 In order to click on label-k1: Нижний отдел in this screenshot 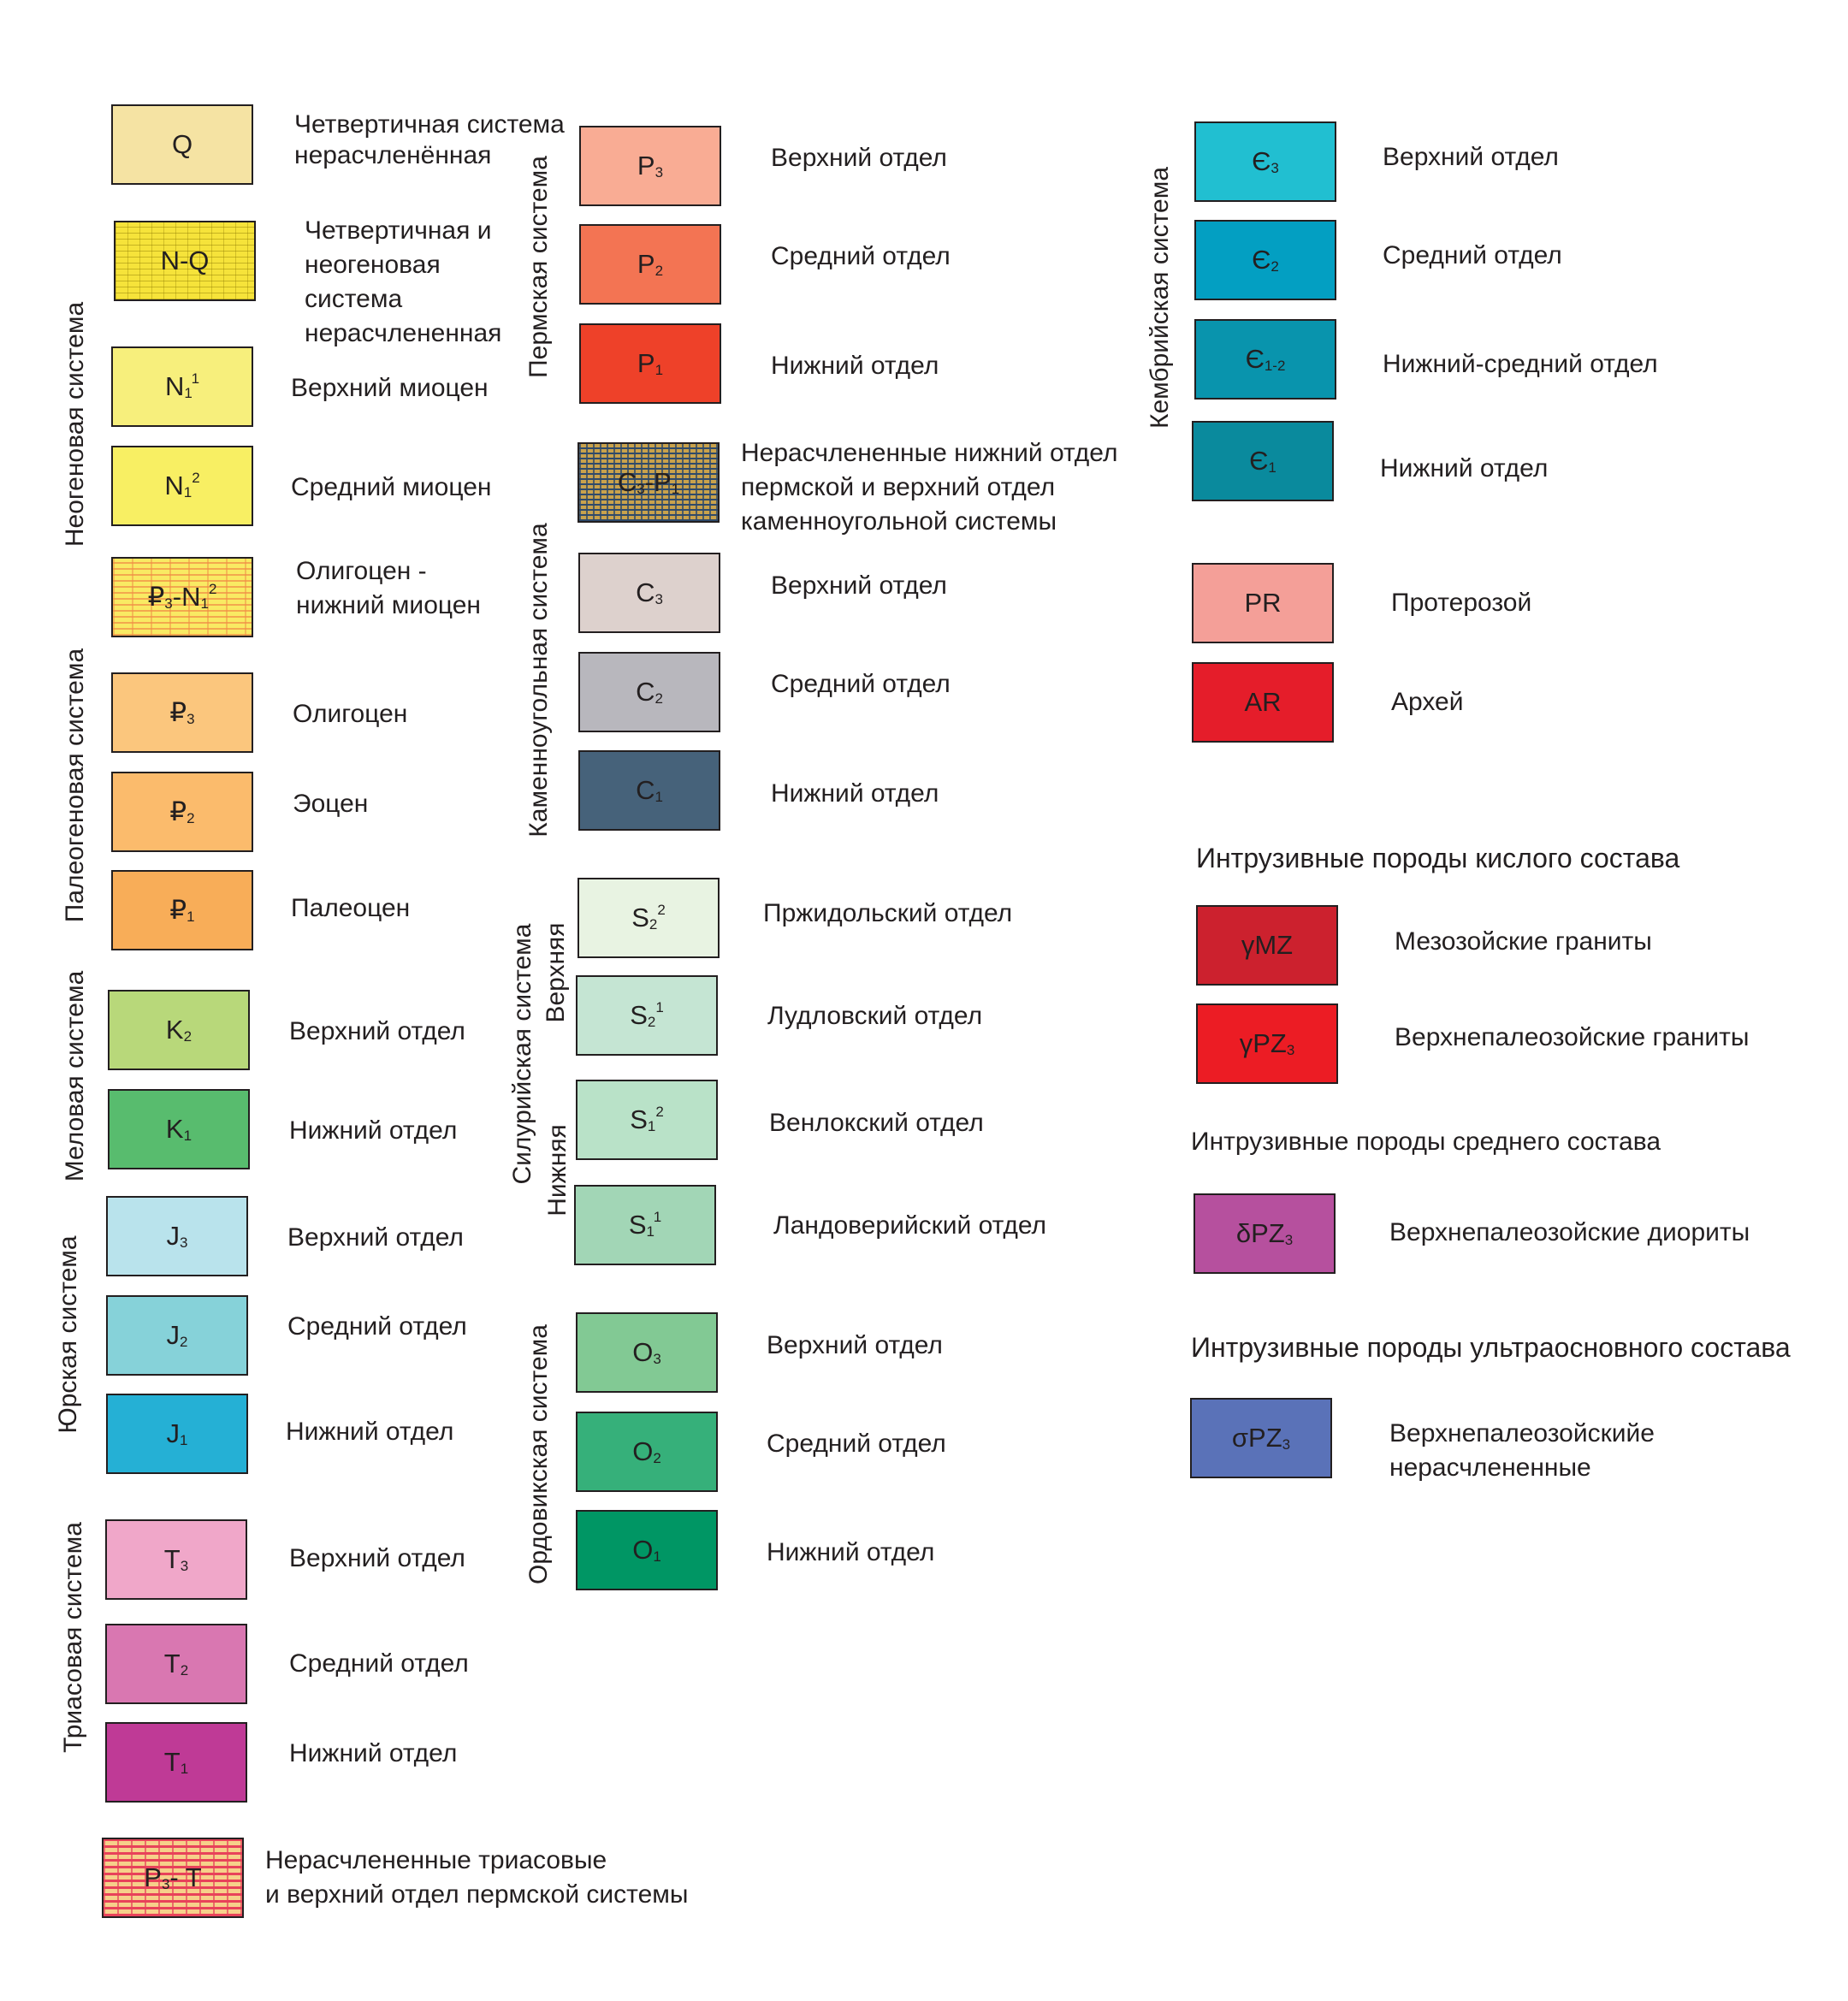, I will do `click(373, 1130)`.